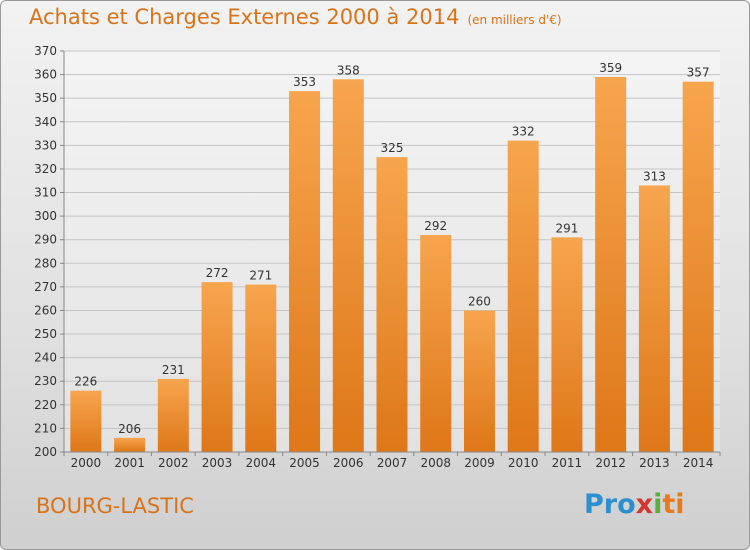  What do you see at coordinates (514, 20) in the screenshot?
I see `chart-subtitle: (en milliers d'€)` at bounding box center [514, 20].